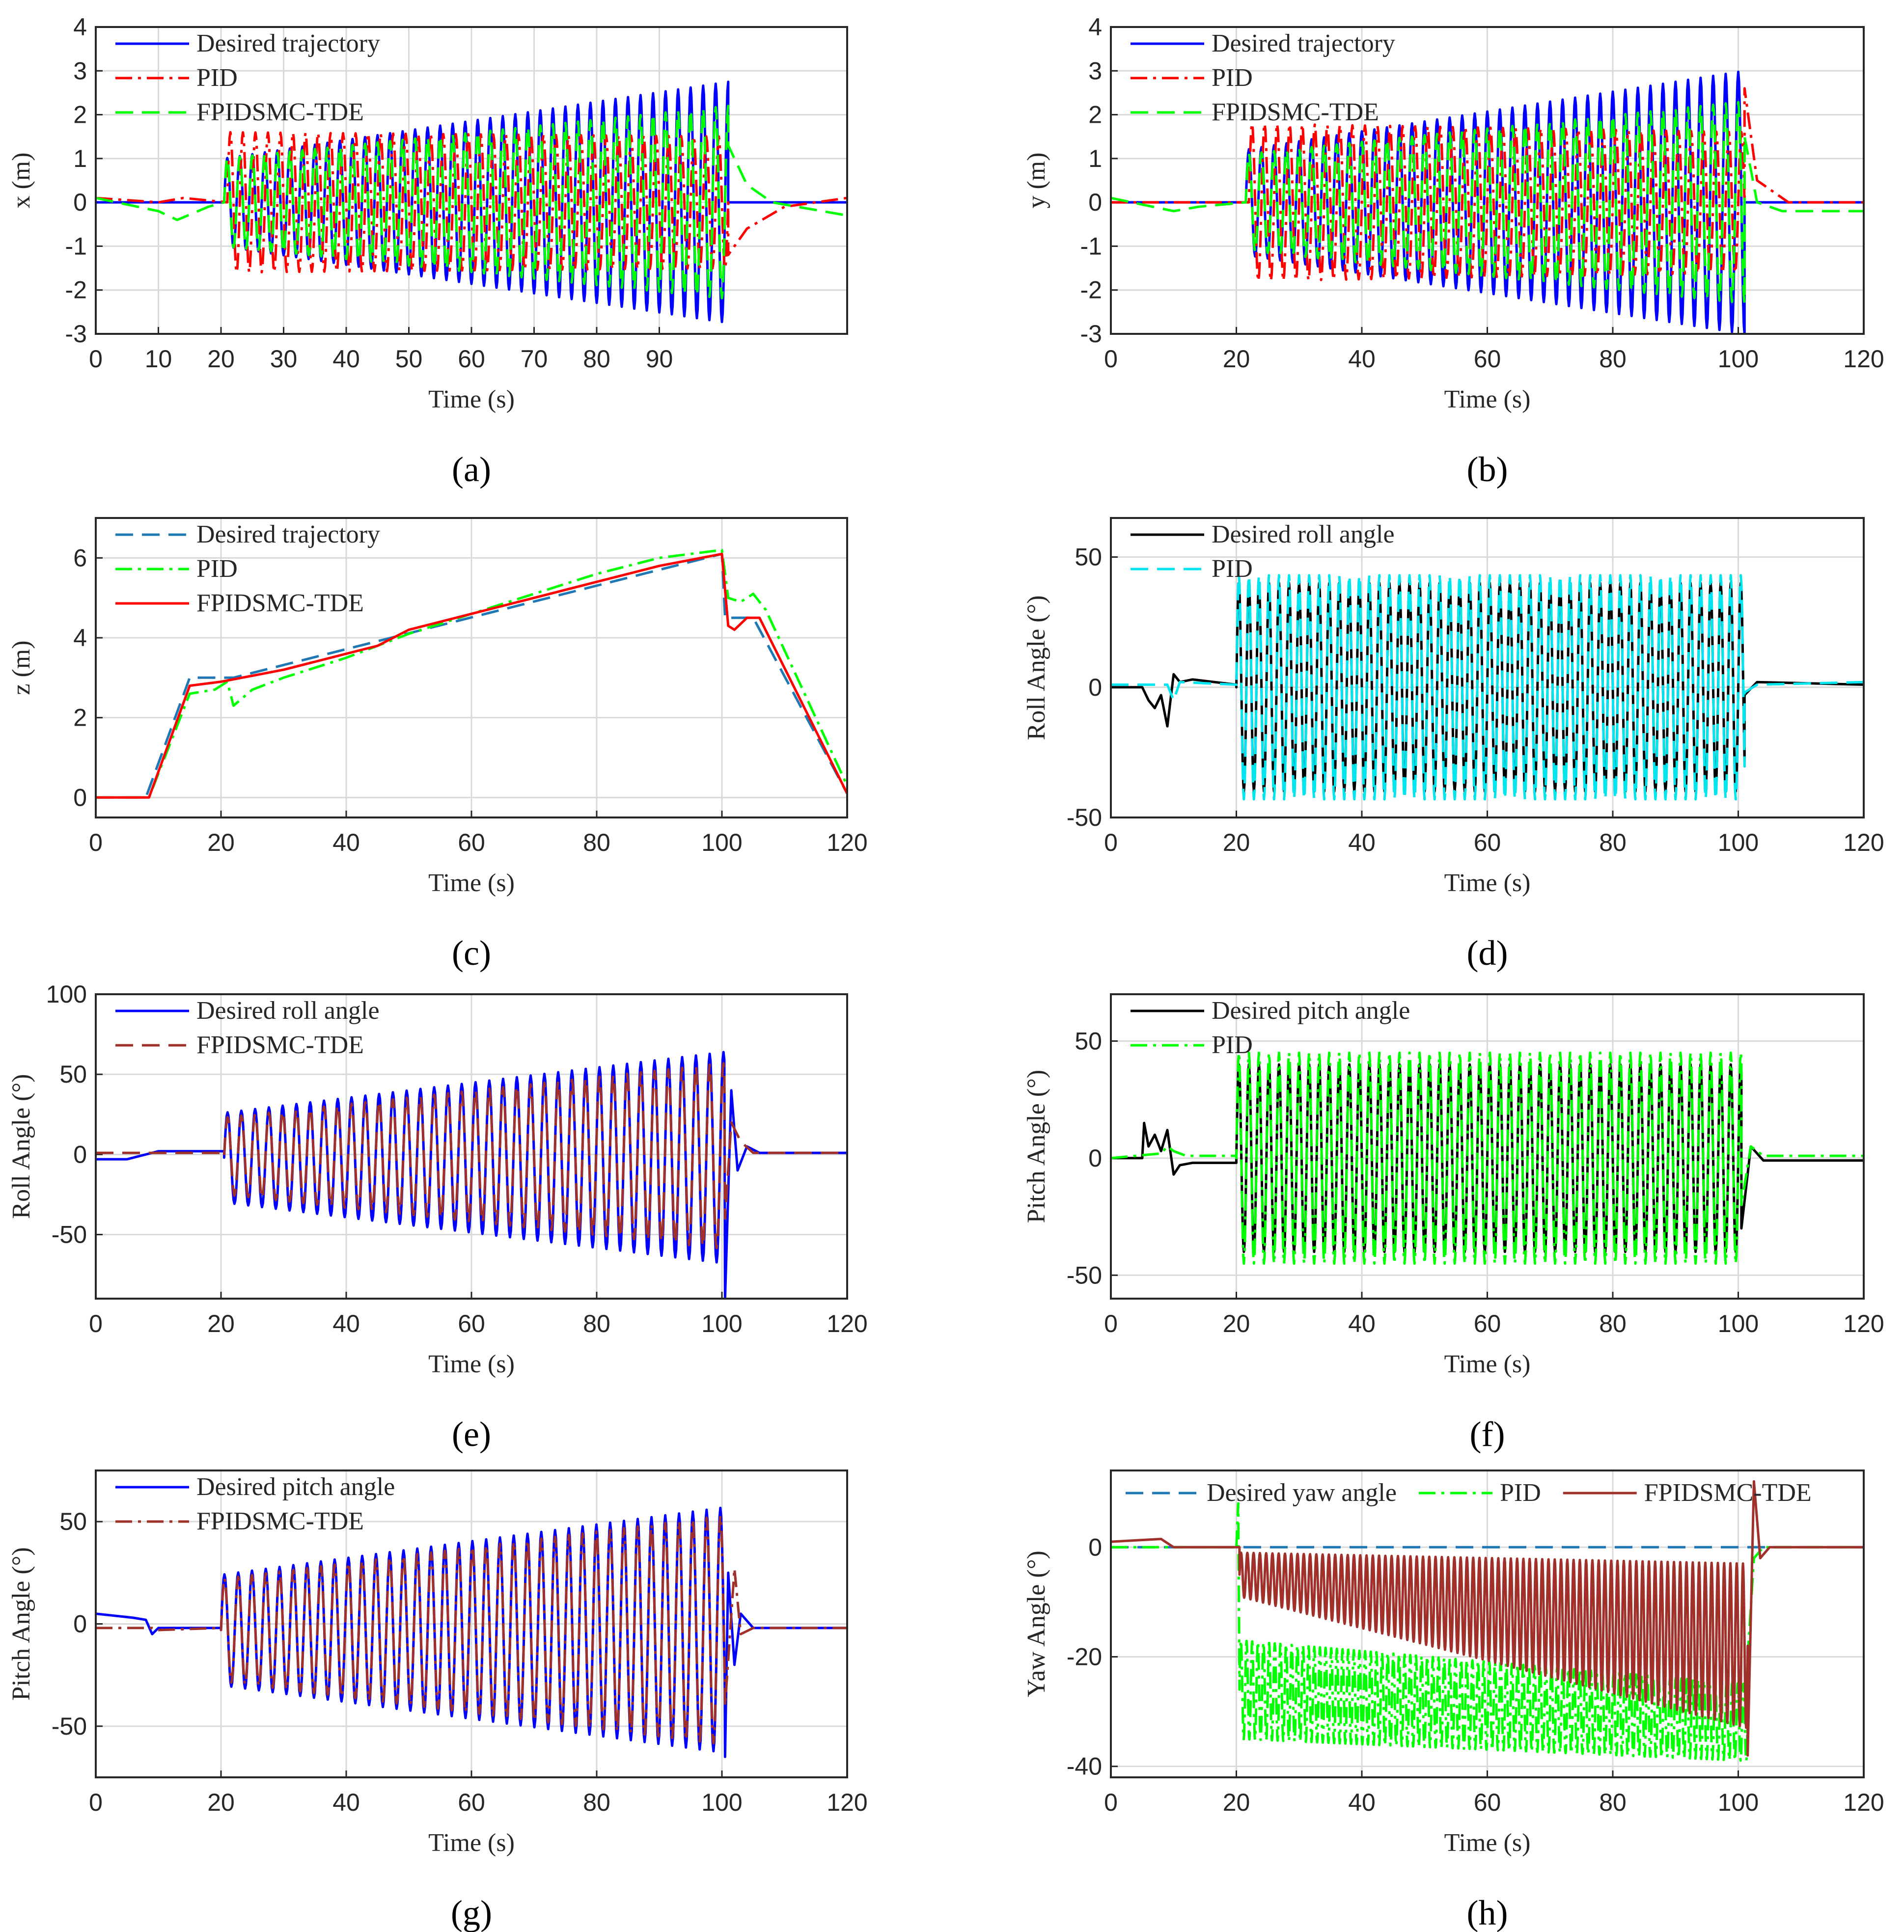  I want to click on y-tick-label: -40, so click(1084, 1766).